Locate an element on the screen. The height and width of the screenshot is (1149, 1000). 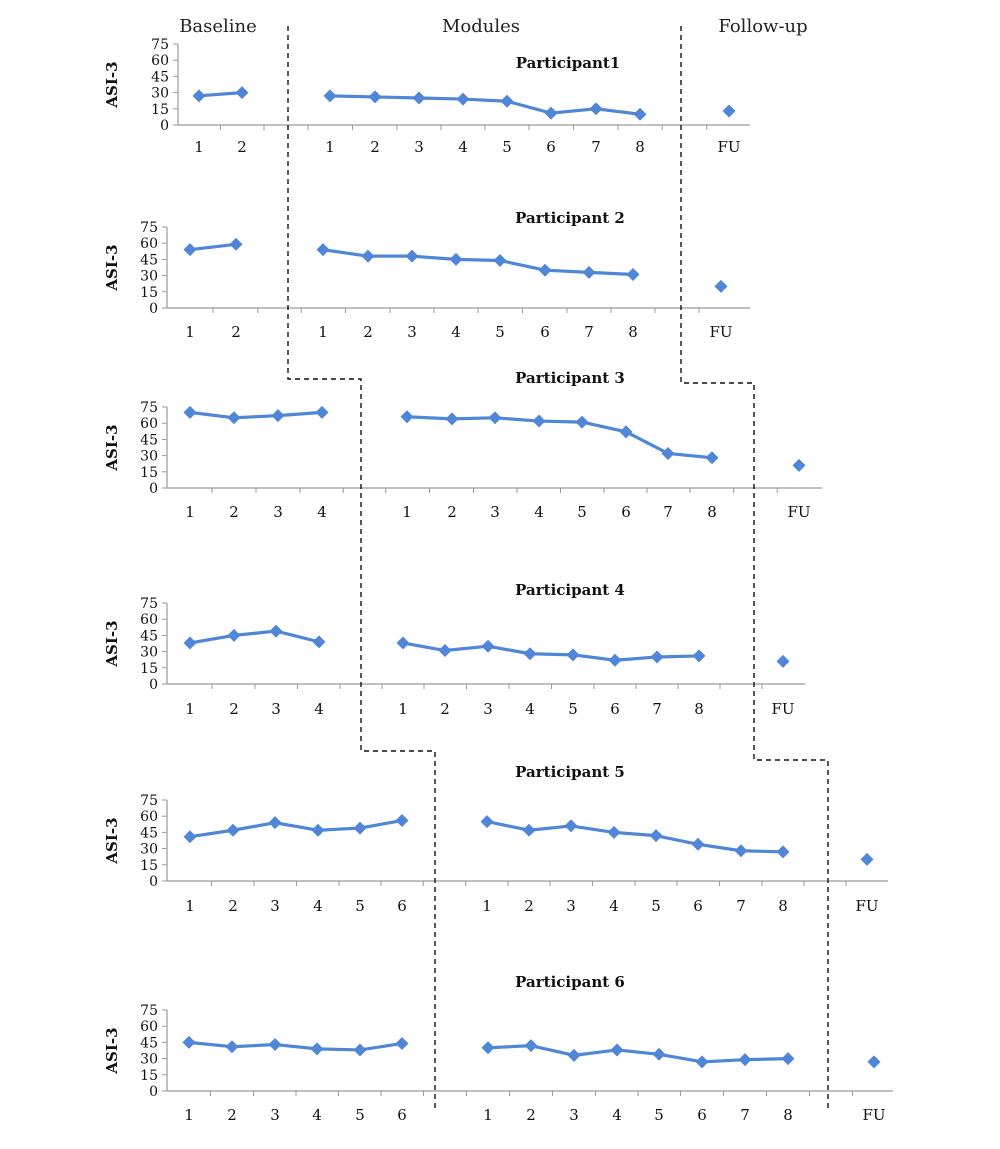
x-tick-label-baseline: 6 is located at coordinates (402, 1115).